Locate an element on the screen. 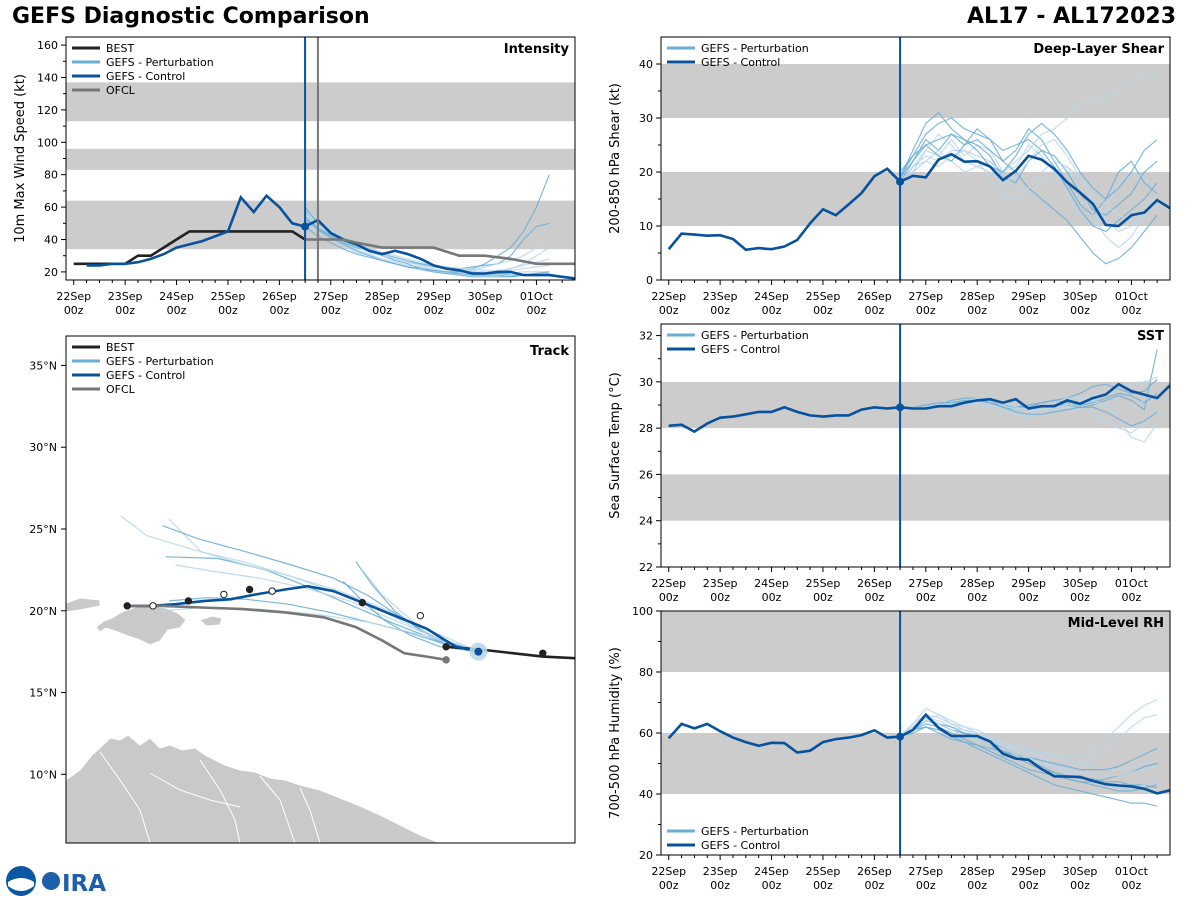 The width and height of the screenshot is (1200, 900). intensity-perturbation-line is located at coordinates (427, 249).